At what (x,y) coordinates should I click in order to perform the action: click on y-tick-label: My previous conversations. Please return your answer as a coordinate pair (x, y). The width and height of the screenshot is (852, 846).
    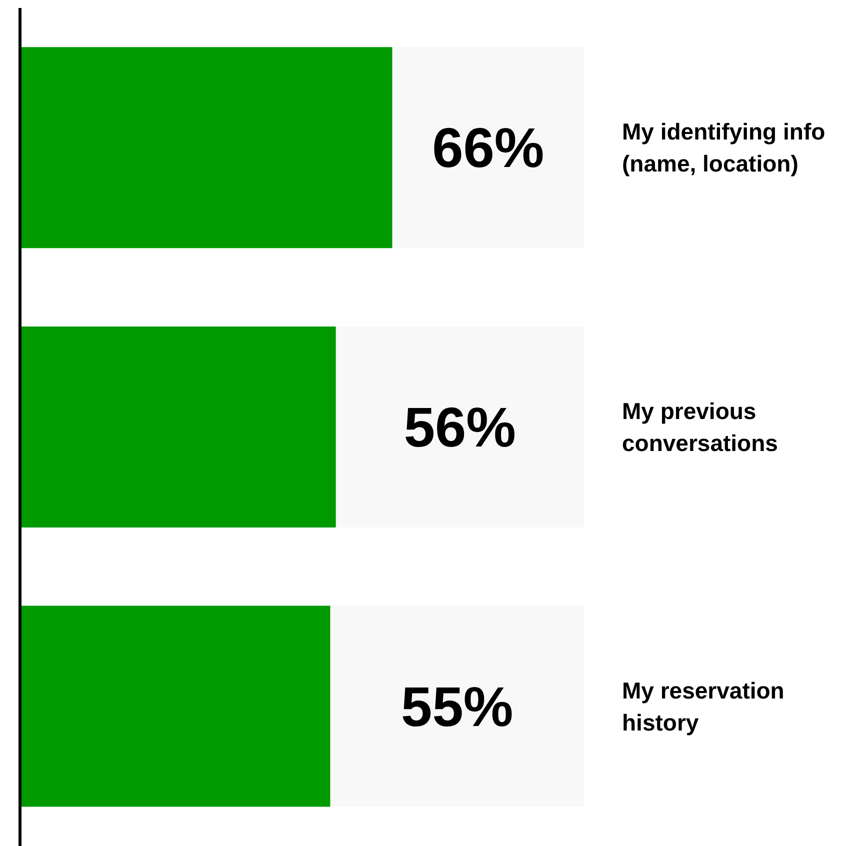
    Looking at the image, I should click on (700, 427).